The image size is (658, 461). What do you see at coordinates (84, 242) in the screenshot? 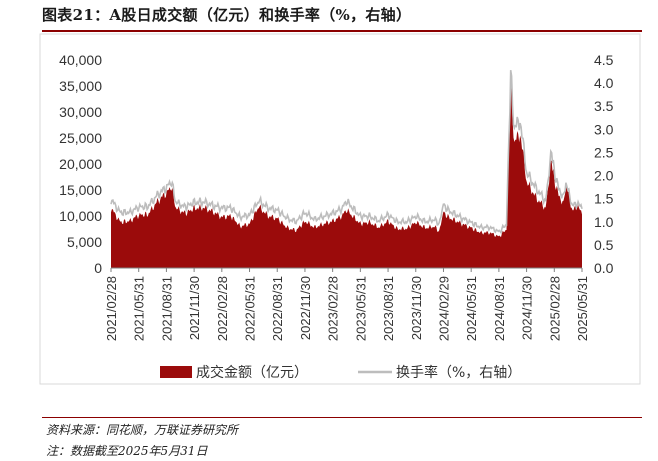
I see `left-axis-tick-label: 5,000` at bounding box center [84, 242].